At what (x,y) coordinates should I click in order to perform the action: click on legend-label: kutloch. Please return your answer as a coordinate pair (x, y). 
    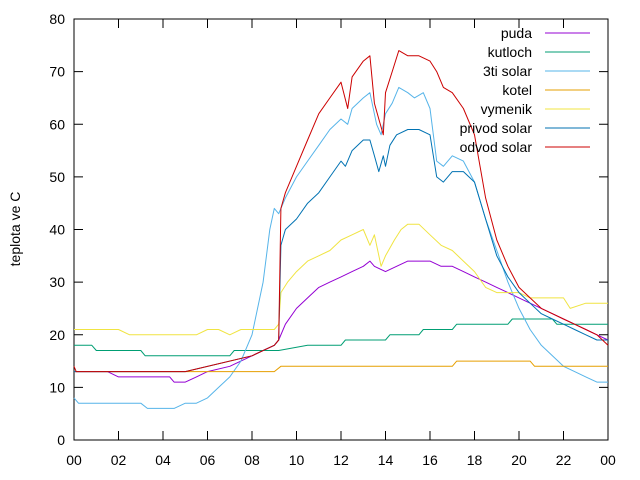
    Looking at the image, I should click on (510, 52).